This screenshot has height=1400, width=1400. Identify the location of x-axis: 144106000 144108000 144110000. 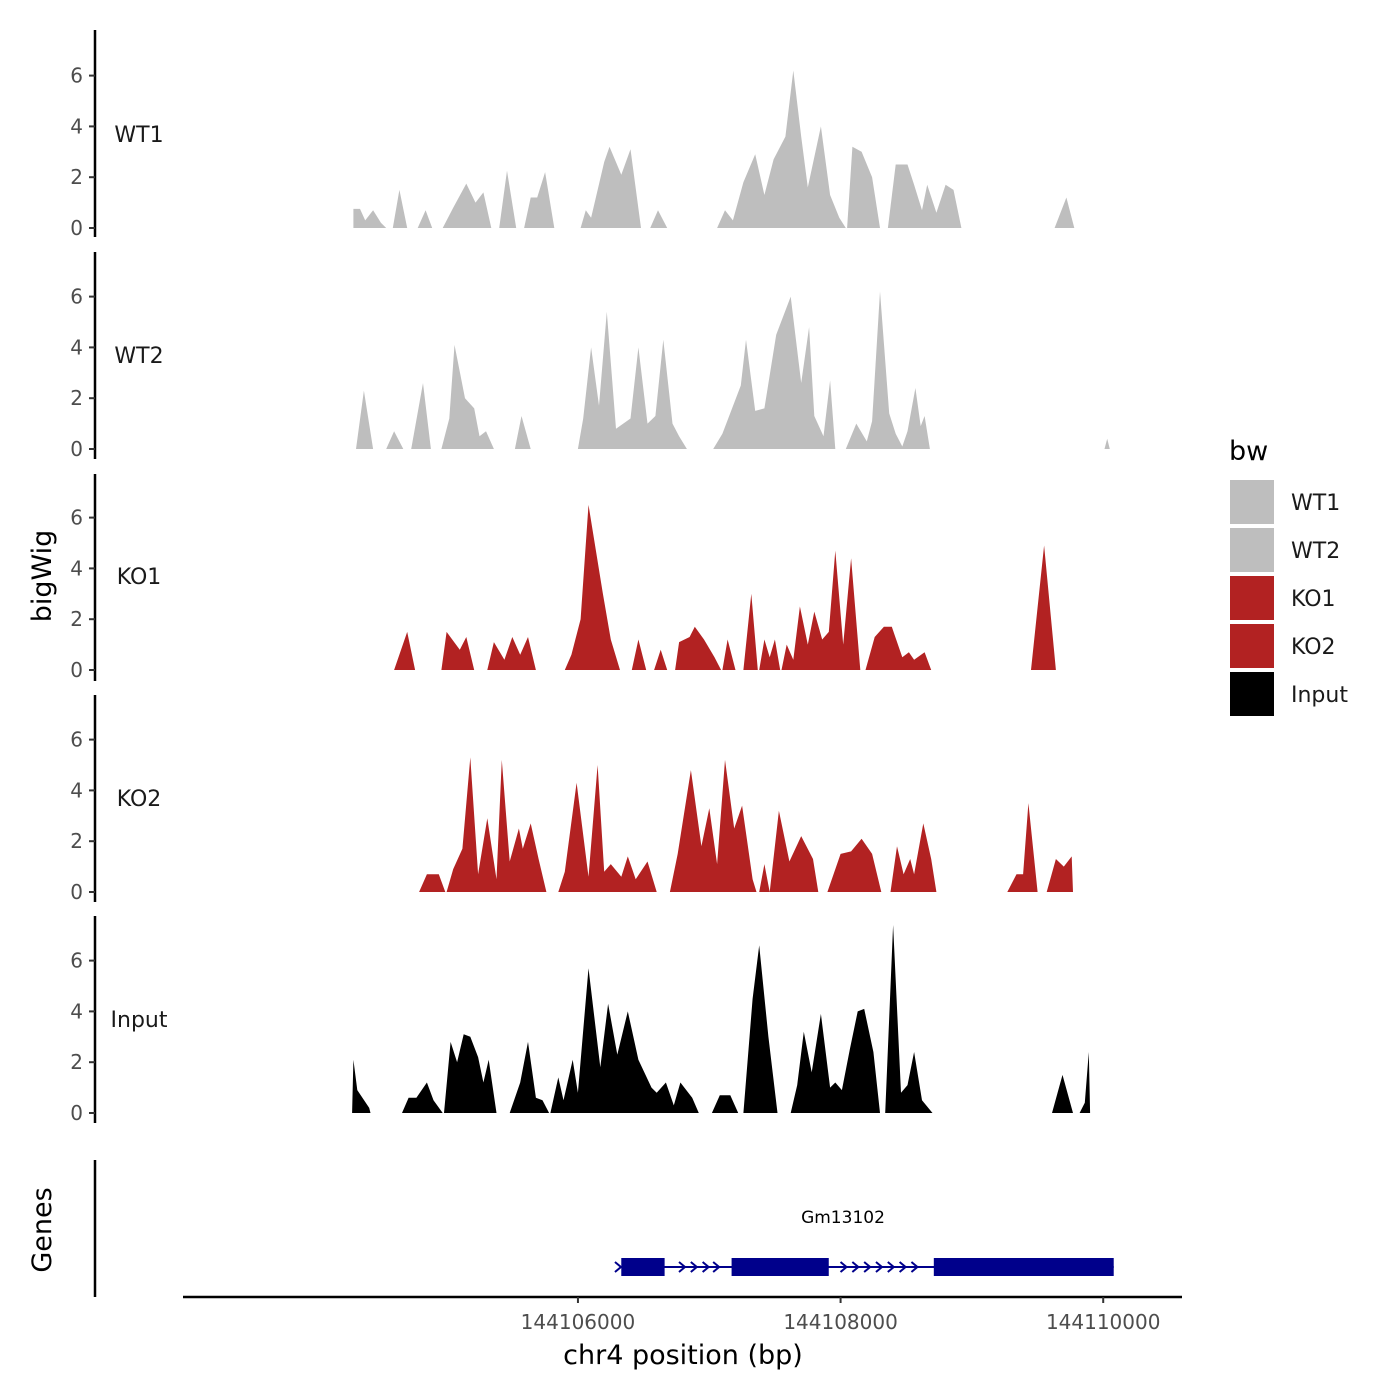
(682, 1314).